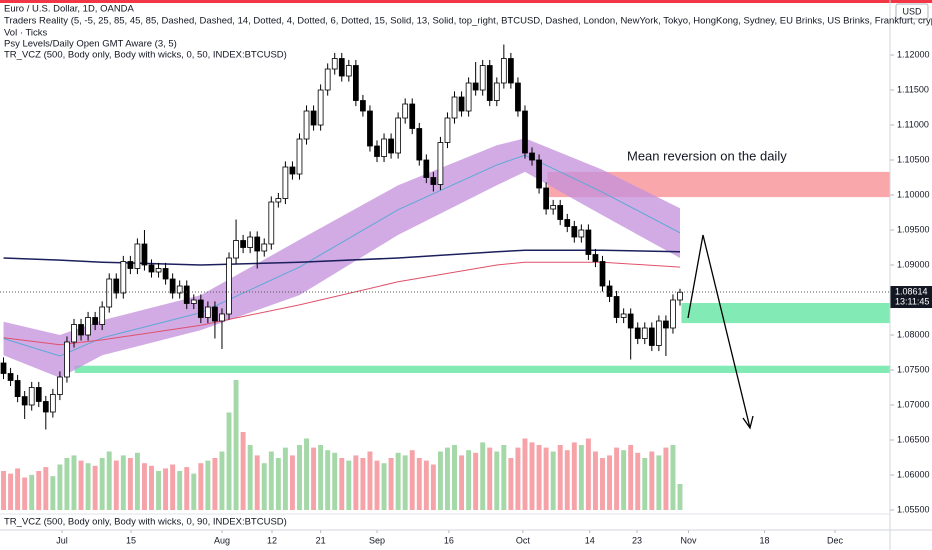 The height and width of the screenshot is (550, 932). What do you see at coordinates (913, 264) in the screenshot?
I see `y-tick-label: 1.09000` at bounding box center [913, 264].